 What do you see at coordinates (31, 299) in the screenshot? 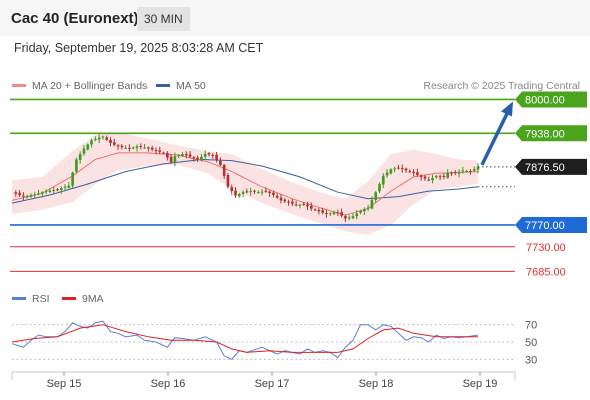
I see `legend-rsi: RSI` at bounding box center [31, 299].